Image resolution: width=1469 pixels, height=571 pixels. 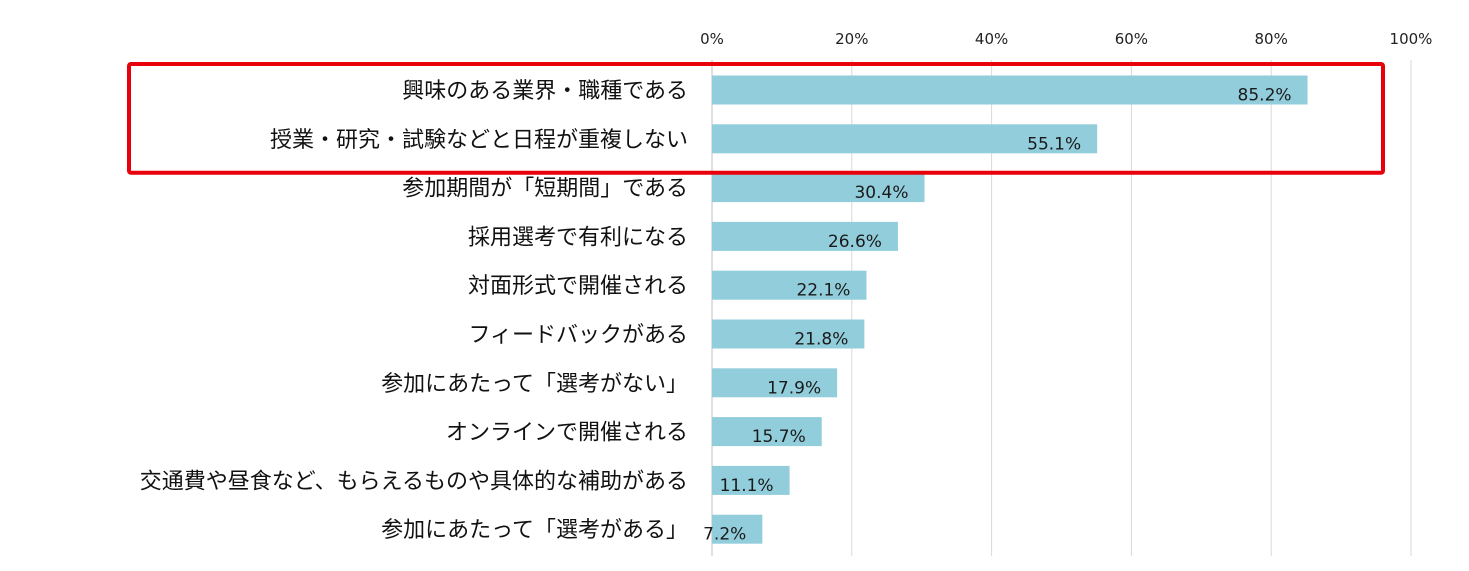 What do you see at coordinates (578, 237) in the screenshot?
I see `category-label: 採用選考で有利になる` at bounding box center [578, 237].